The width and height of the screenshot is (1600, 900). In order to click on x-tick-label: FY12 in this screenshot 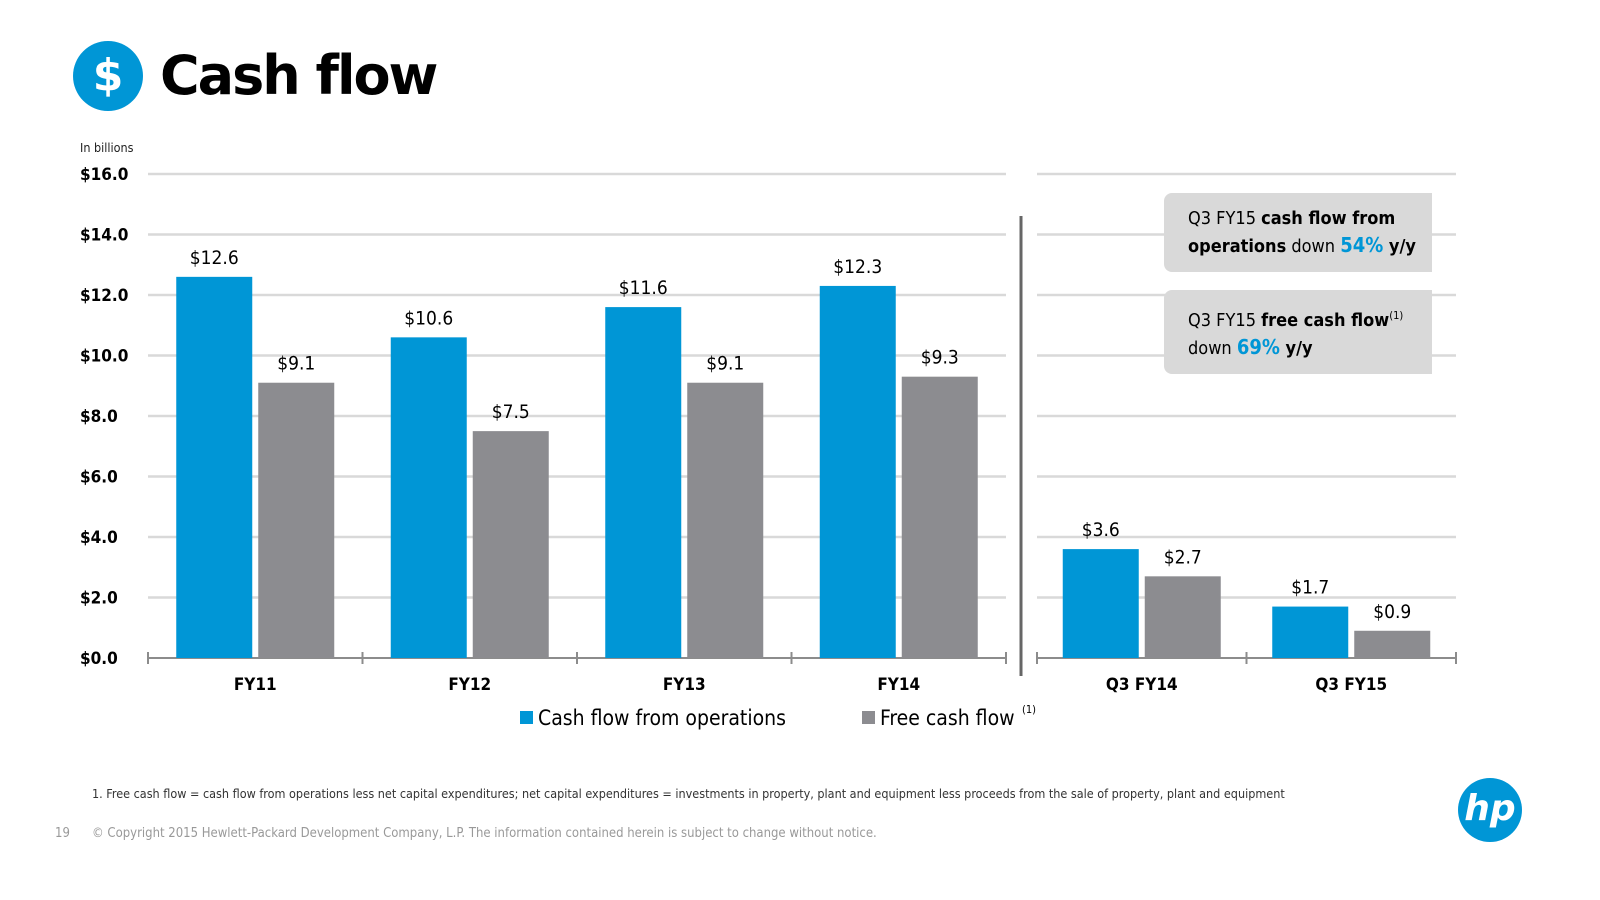, I will do `click(469, 685)`.